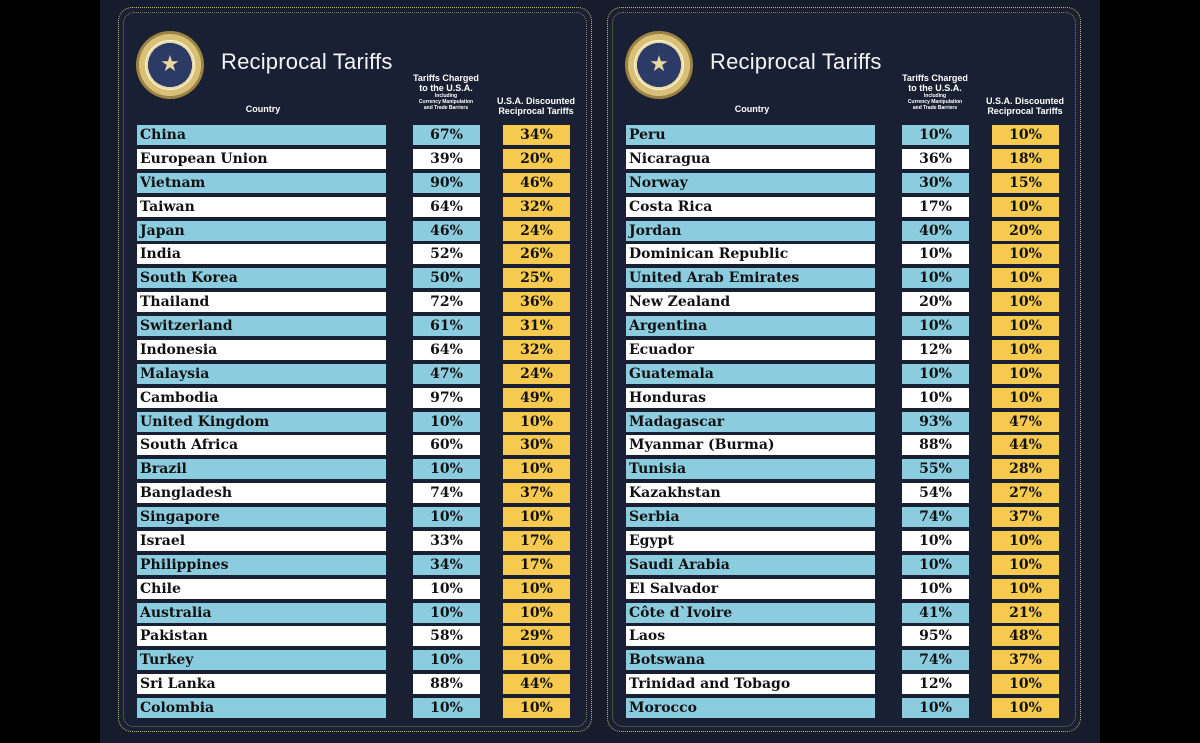 The width and height of the screenshot is (1200, 743). I want to click on country-cell: Tunisia, so click(750, 469).